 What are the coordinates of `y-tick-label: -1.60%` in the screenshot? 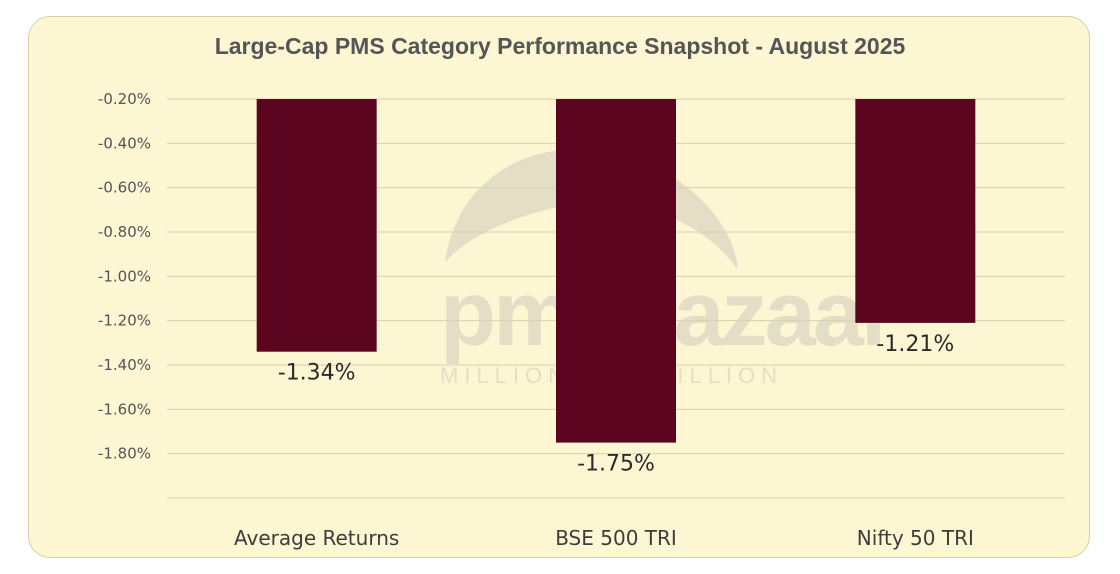 It's located at (124, 409).